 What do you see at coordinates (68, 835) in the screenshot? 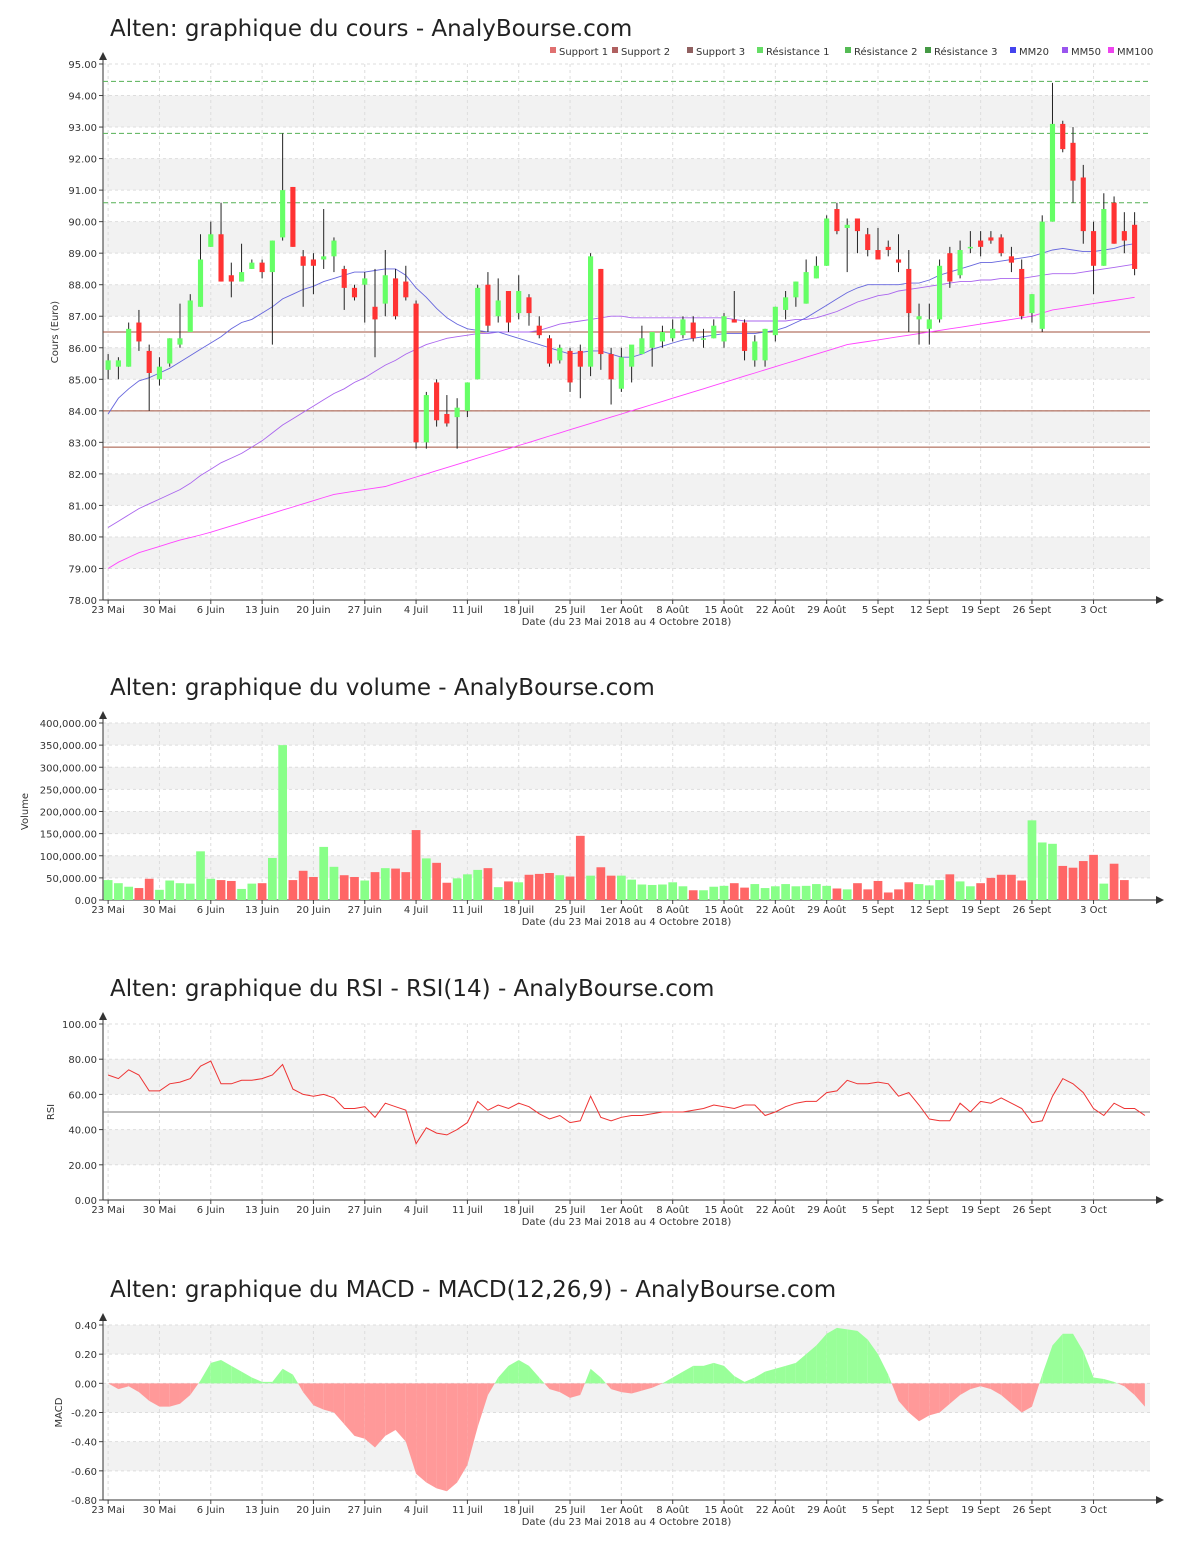
I see `y-tick-label: 150,000.00` at bounding box center [68, 835].